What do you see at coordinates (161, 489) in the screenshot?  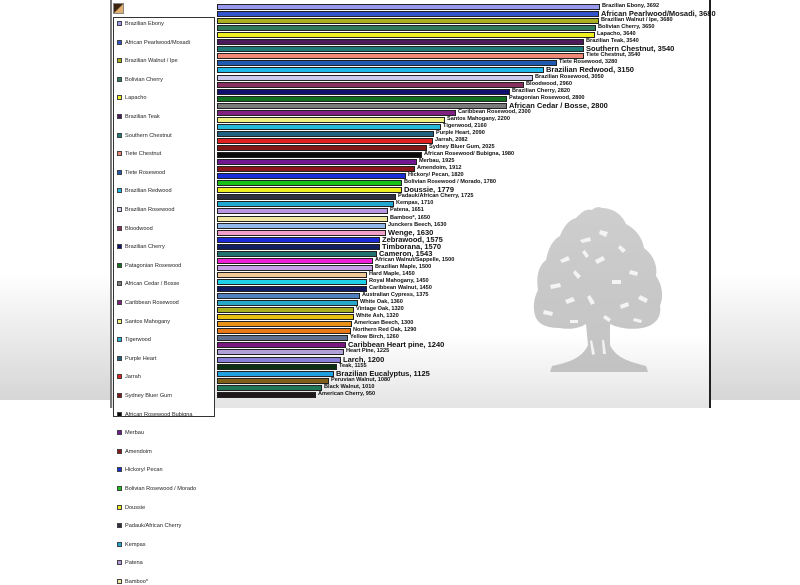 I see `legend-label: Bolivian Rosewood / Morado` at bounding box center [161, 489].